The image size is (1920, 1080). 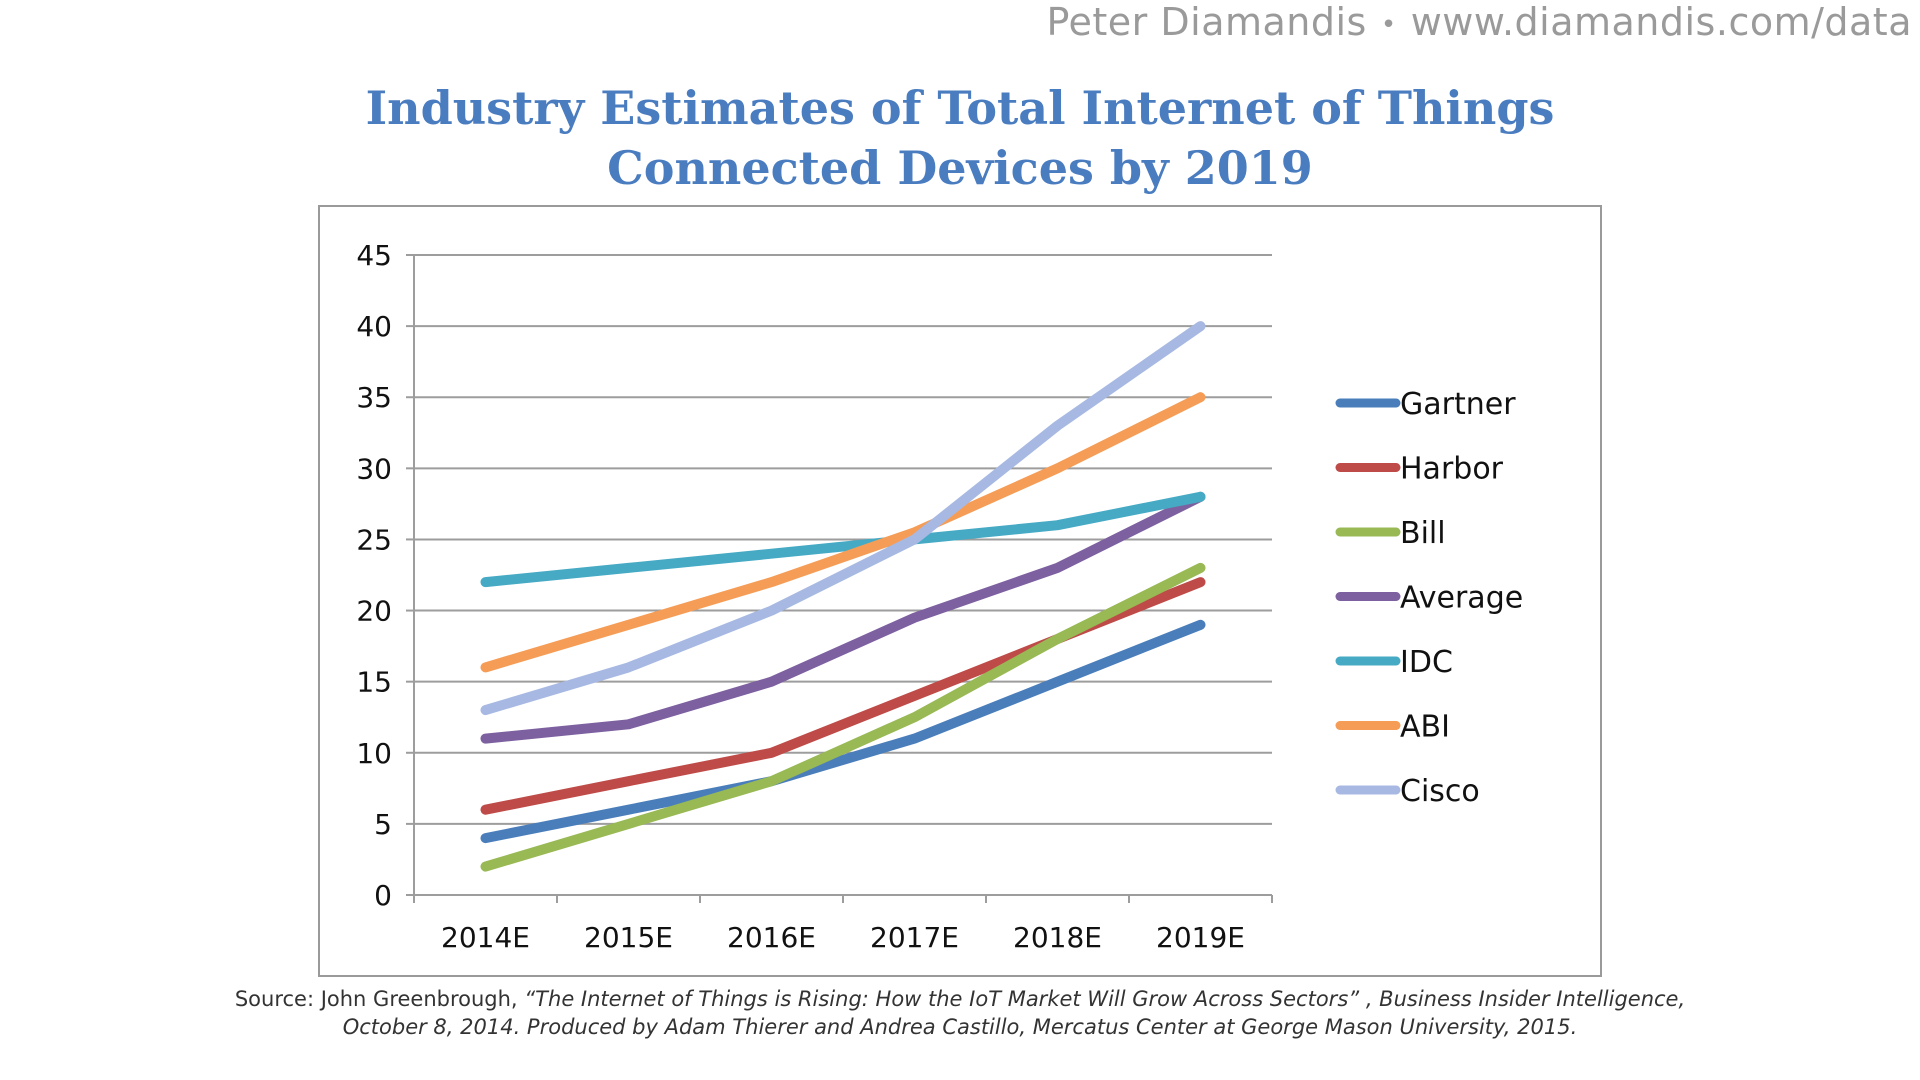 What do you see at coordinates (1426, 662) in the screenshot?
I see `legend-label-idc: IDC` at bounding box center [1426, 662].